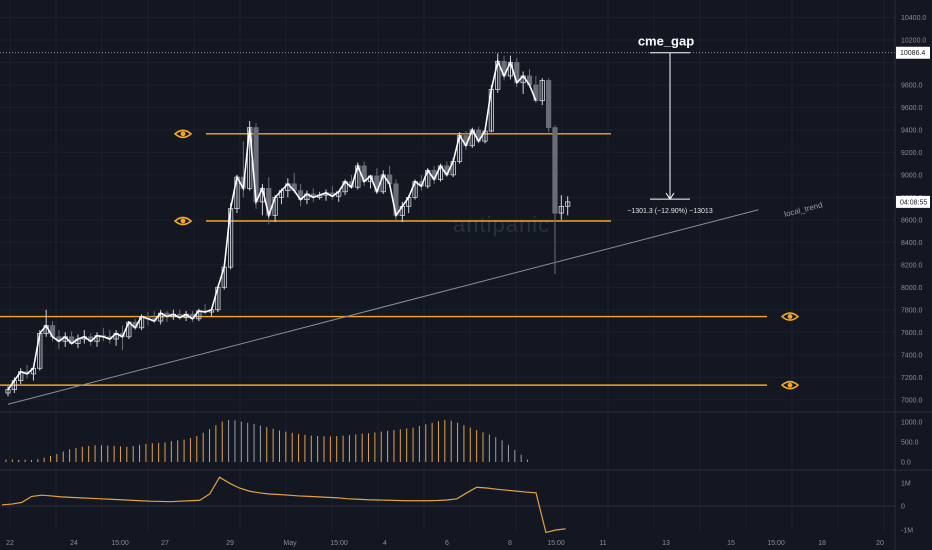  What do you see at coordinates (10, 543) in the screenshot?
I see `time-tick-label: 22` at bounding box center [10, 543].